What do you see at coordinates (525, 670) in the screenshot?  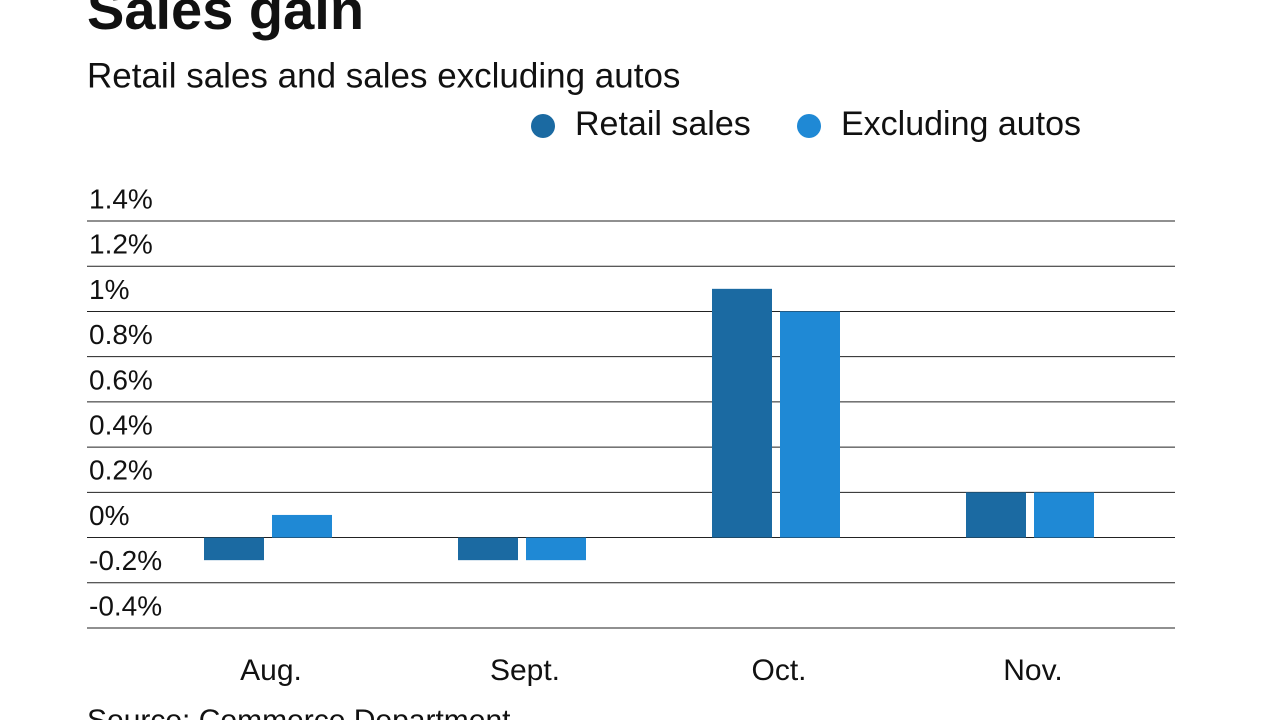 I see `x-tick-label: Sept.` at bounding box center [525, 670].